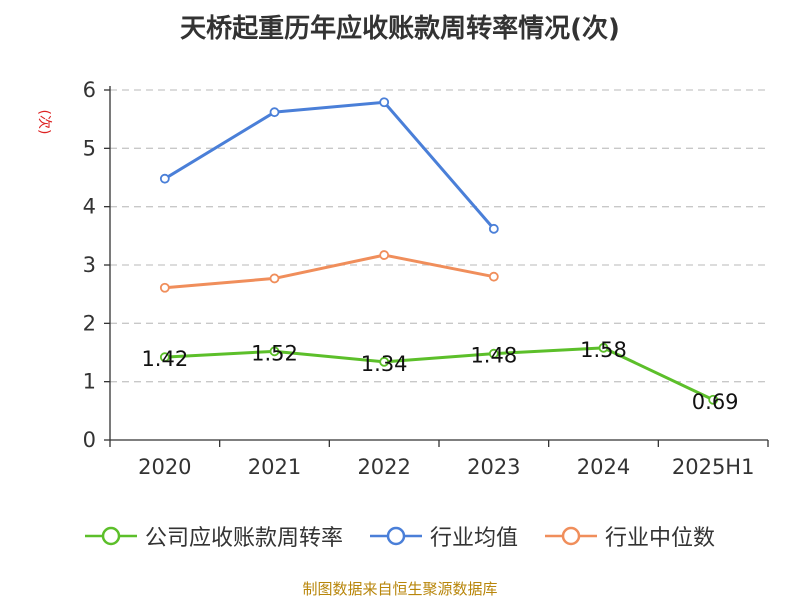  I want to click on legend-item-industry-avg: 行业均值, so click(443, 536).